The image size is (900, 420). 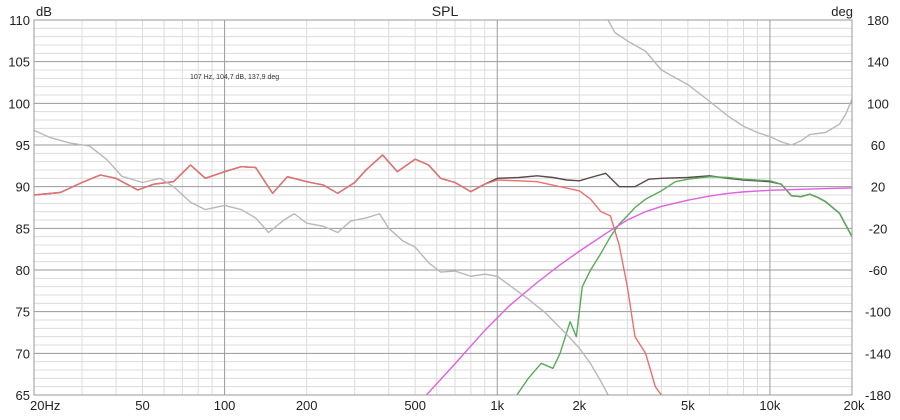 What do you see at coordinates (579, 405) in the screenshot?
I see `x-tick-label: 2k` at bounding box center [579, 405].